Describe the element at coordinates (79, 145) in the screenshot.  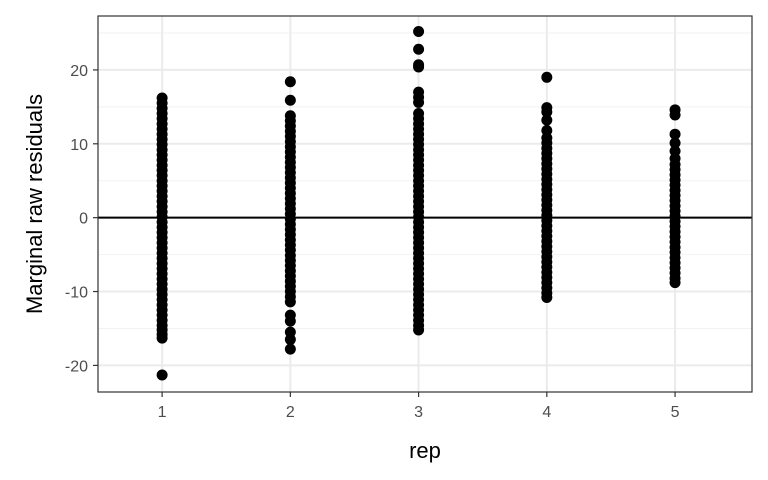
I see `y-tick-label: 10` at that location.